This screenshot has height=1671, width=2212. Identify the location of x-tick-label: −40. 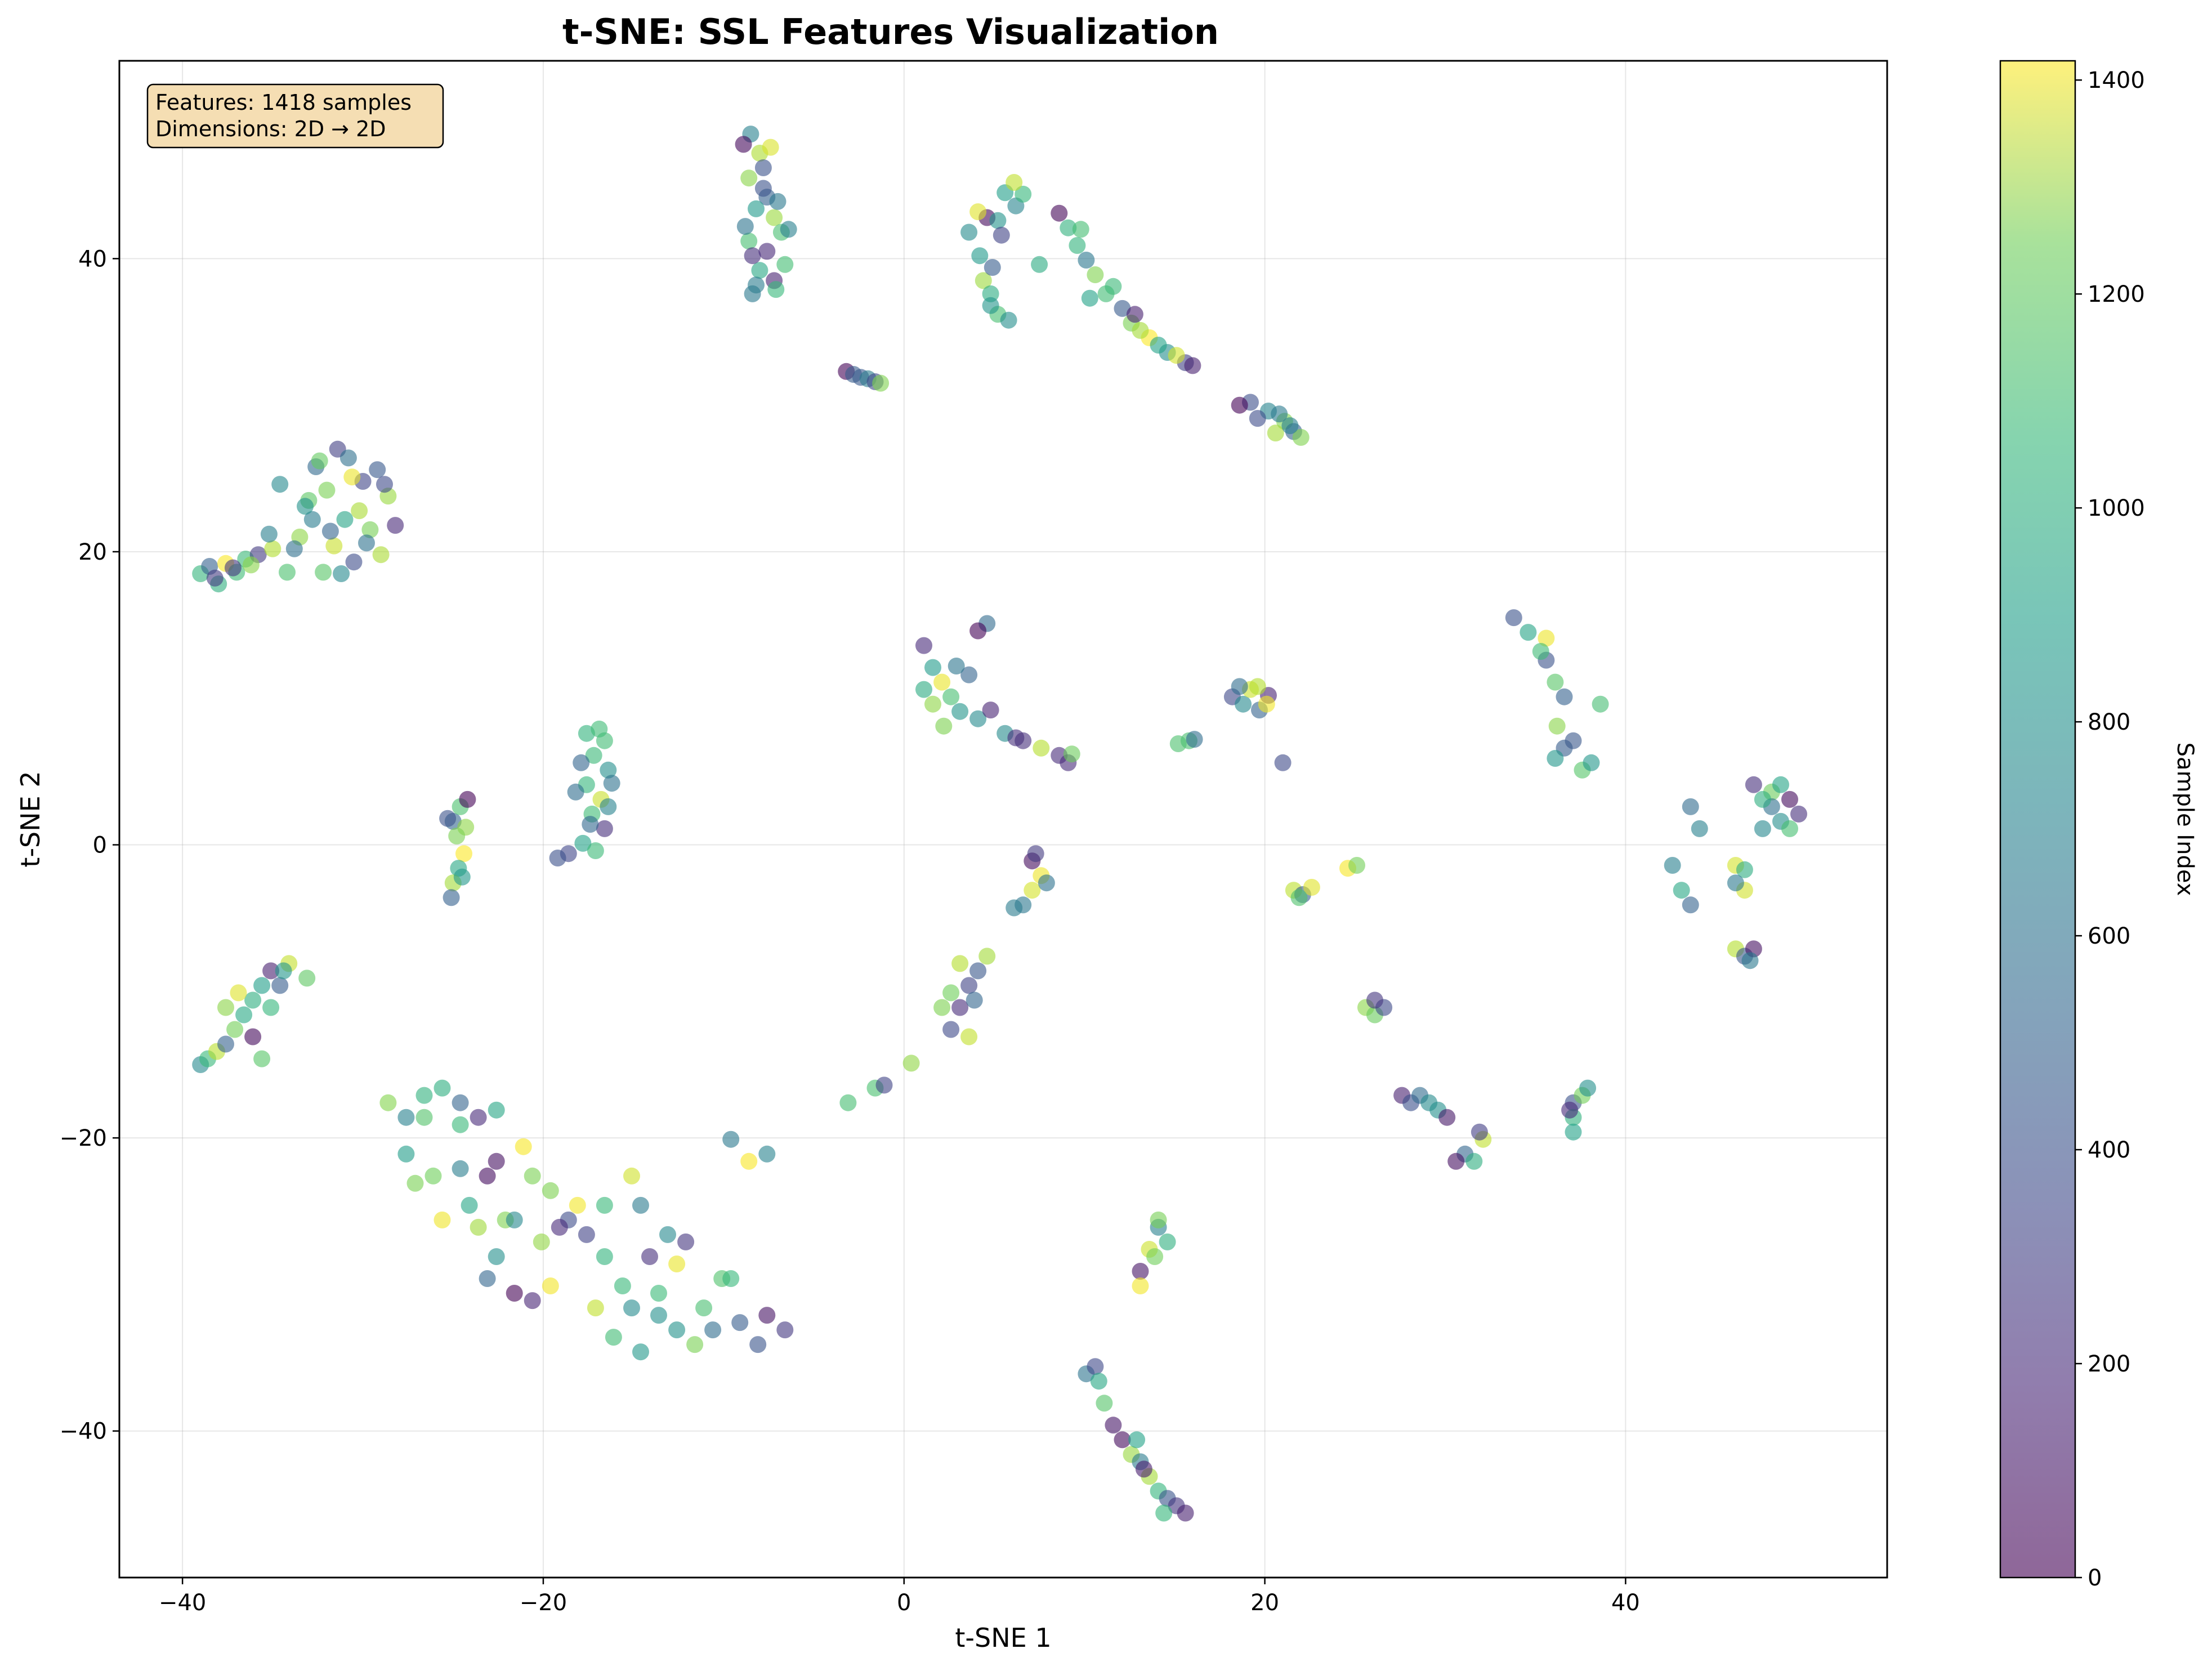
(182, 1603).